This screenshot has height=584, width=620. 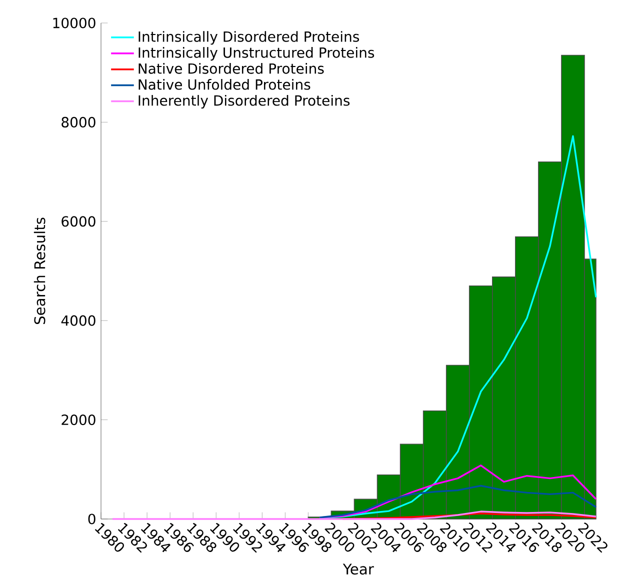 I want to click on y-tick-label: 4000, so click(x=78, y=320).